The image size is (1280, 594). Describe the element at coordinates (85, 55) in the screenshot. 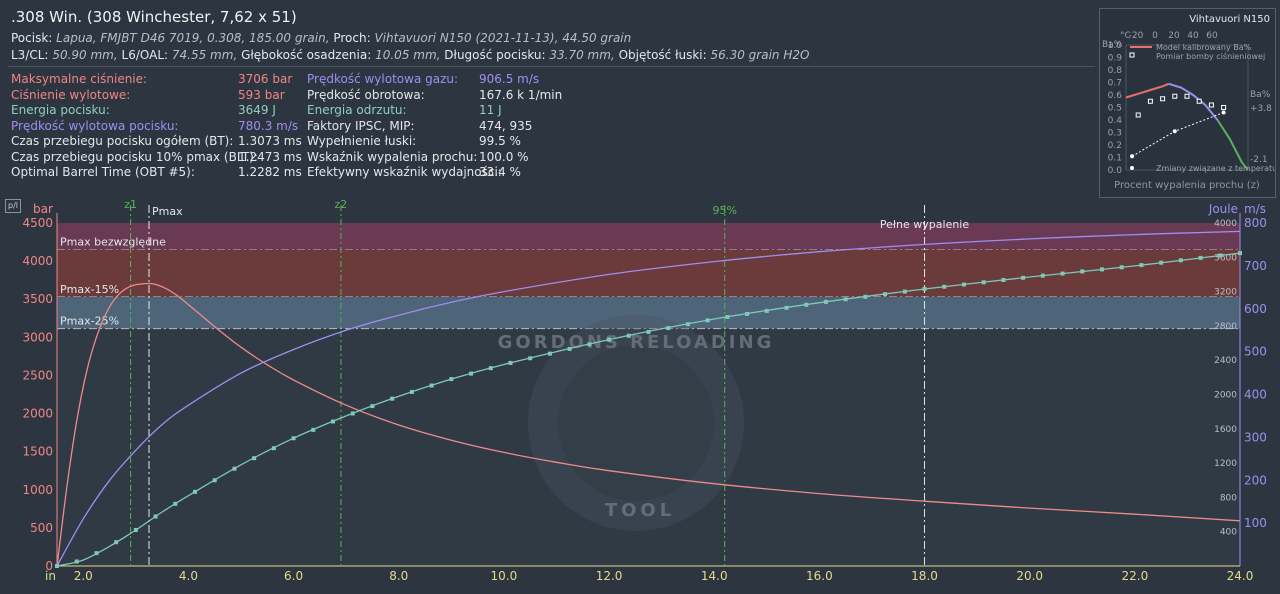

I see `l3-value: 50.90 mm,` at that location.